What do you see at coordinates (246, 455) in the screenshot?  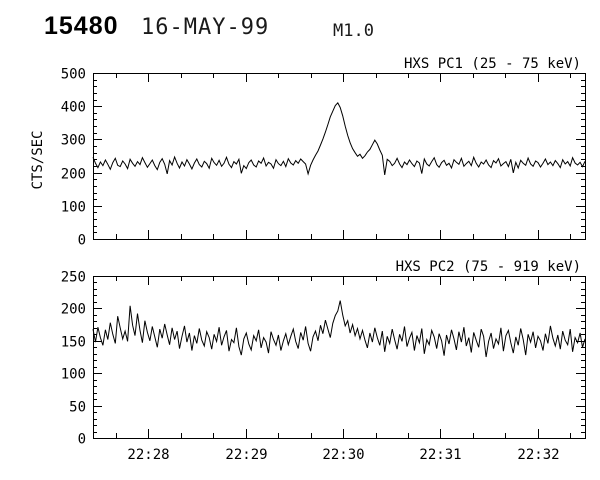 I see `x-tick-label: 22:29` at bounding box center [246, 455].